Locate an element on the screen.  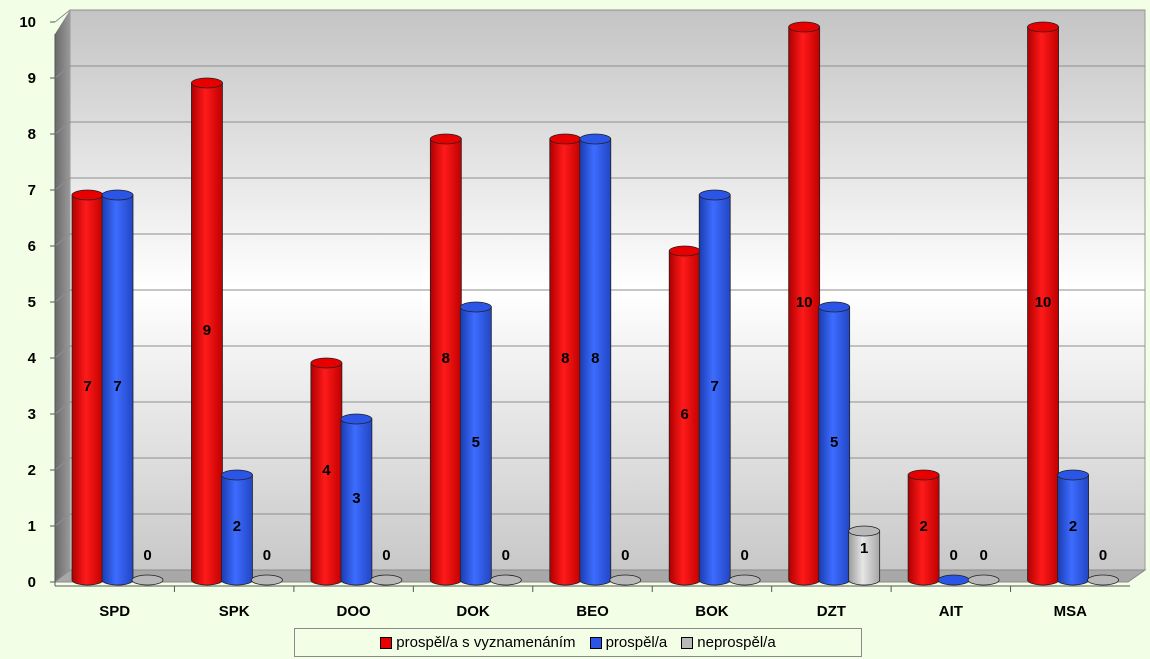
data-label: 1 is located at coordinates (864, 548).